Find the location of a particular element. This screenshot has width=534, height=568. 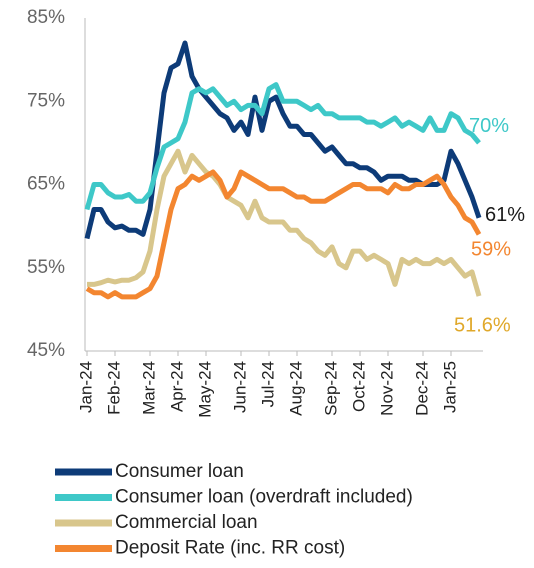

x-tick-label: Jun-24 is located at coordinates (239, 387).